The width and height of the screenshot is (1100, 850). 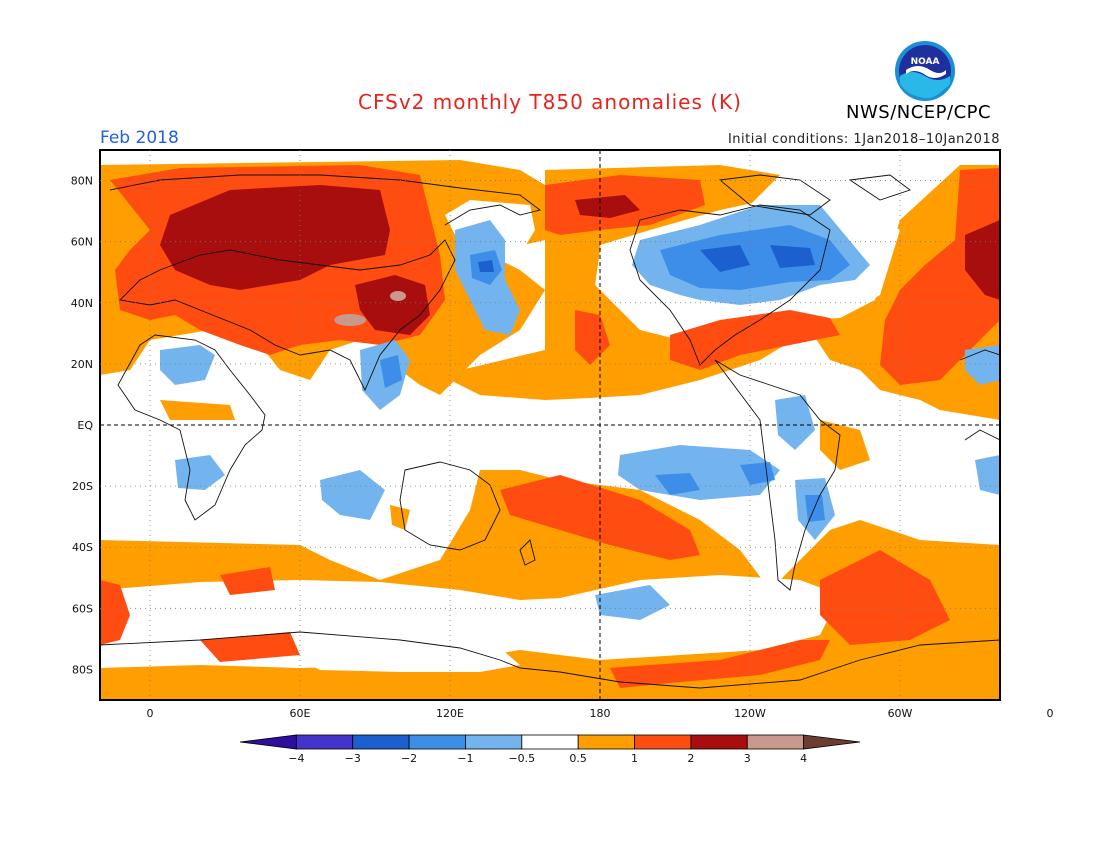 What do you see at coordinates (82, 181) in the screenshot?
I see `latitude-label: 80N` at bounding box center [82, 181].